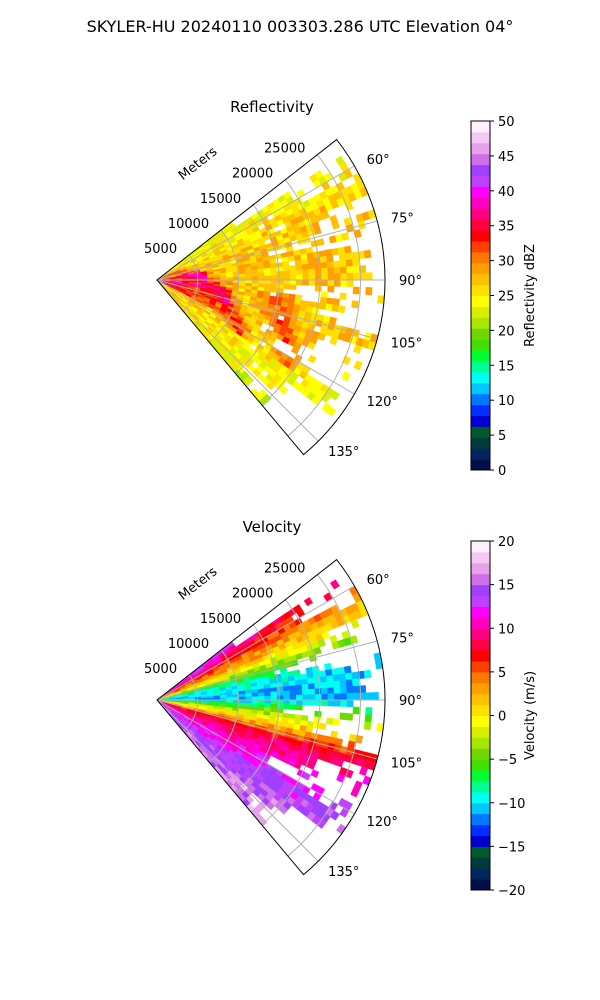 The width and height of the screenshot is (600, 1000). Describe the element at coordinates (502, 436) in the screenshot. I see `colorbar-tick-label: 5` at that location.